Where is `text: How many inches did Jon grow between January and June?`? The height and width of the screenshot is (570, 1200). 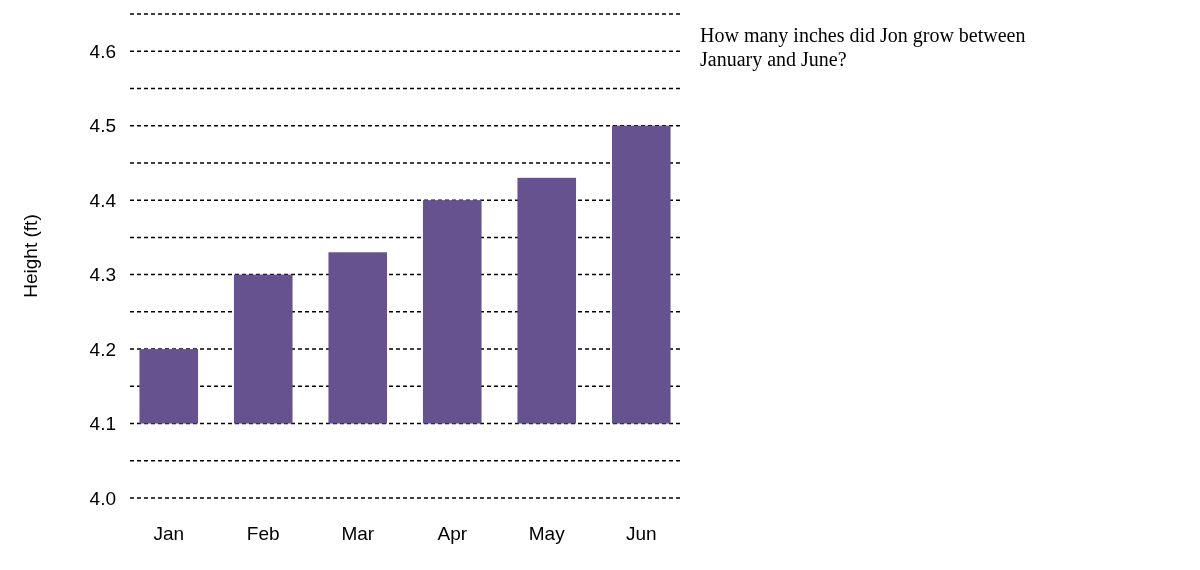 text: How many inches did Jon grow between January and June? is located at coordinates (863, 47).